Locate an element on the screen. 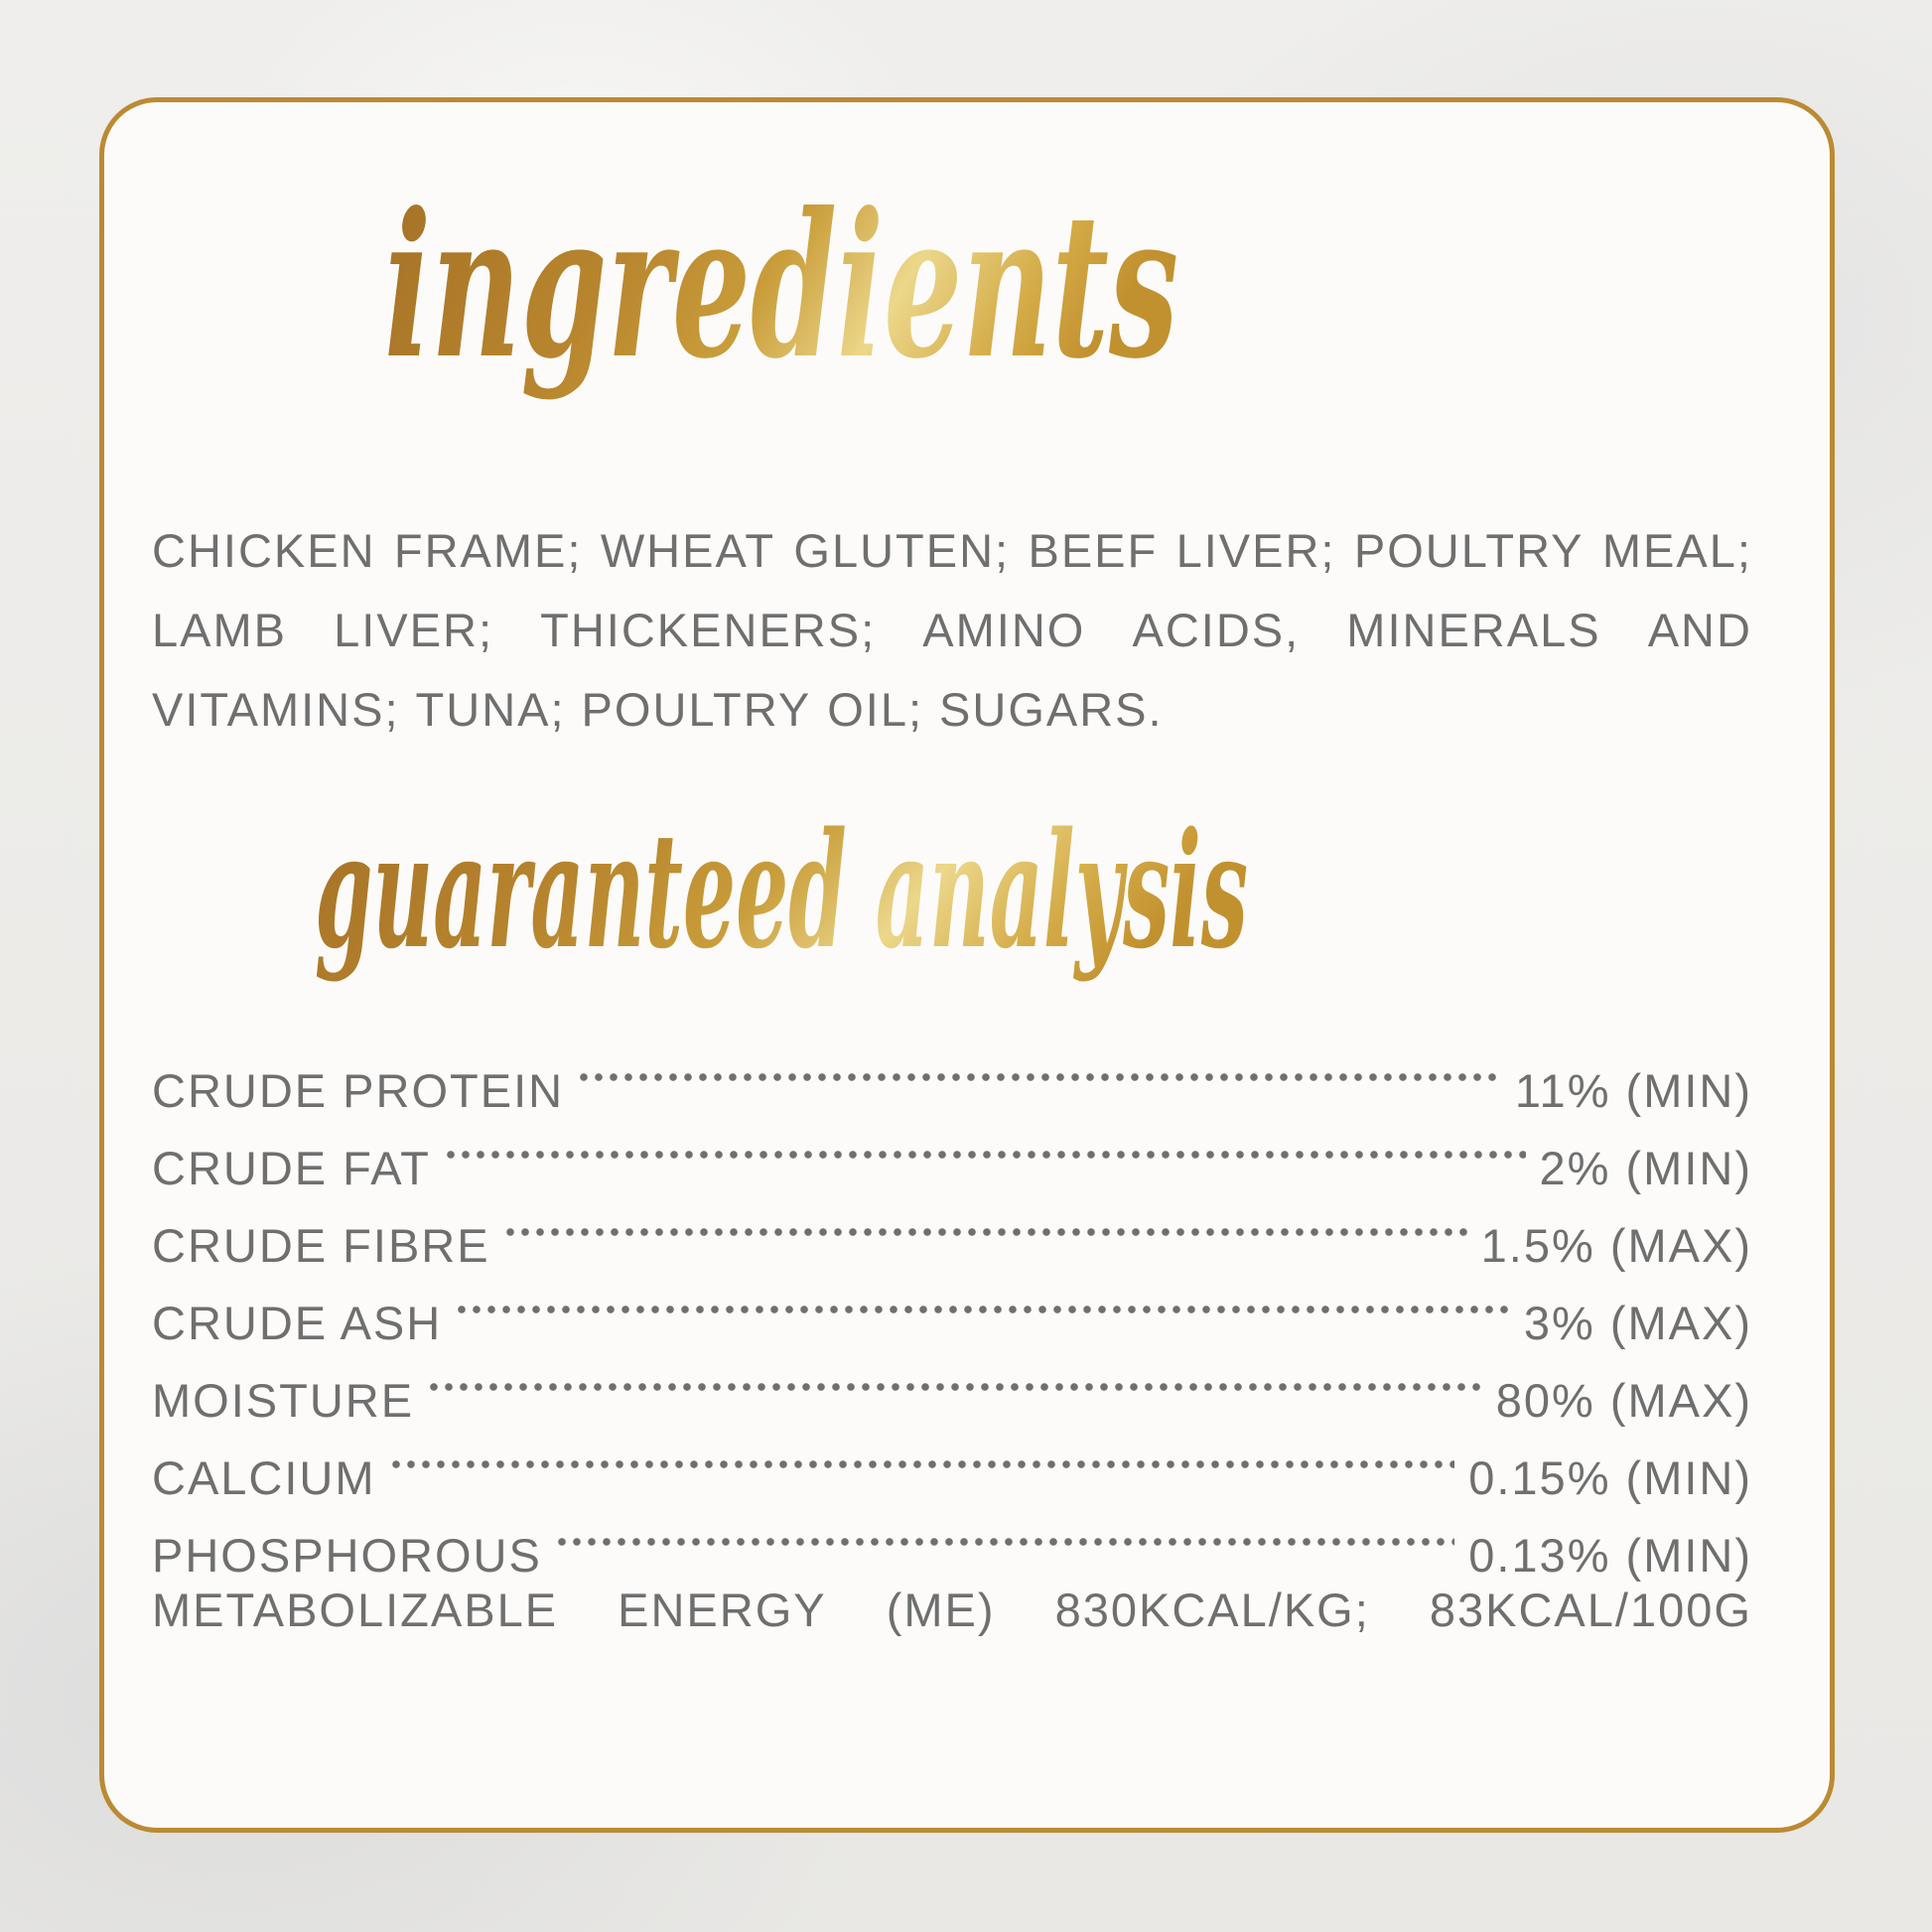  ingredient-word: WHEAT is located at coordinates (688, 550).